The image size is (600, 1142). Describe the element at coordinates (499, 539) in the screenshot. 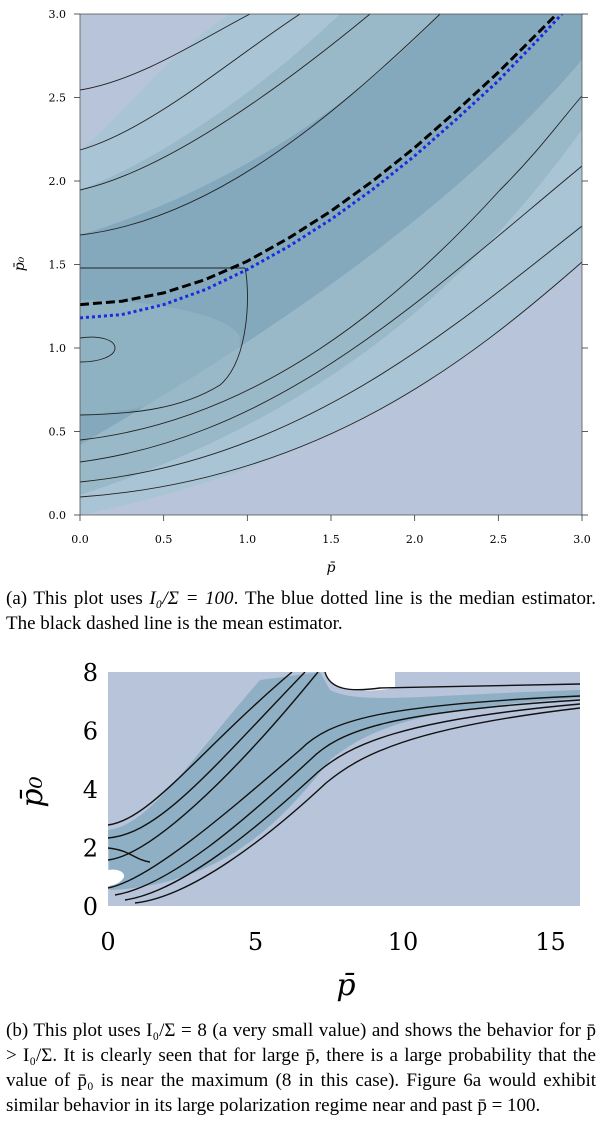

I see `x-tick-label: 2.5` at that location.